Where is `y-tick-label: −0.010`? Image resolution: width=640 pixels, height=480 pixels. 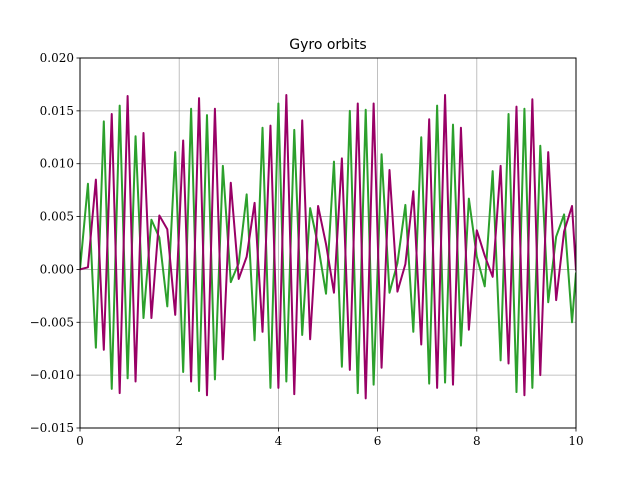
y-tick-label: −0.010 is located at coordinates (52, 375).